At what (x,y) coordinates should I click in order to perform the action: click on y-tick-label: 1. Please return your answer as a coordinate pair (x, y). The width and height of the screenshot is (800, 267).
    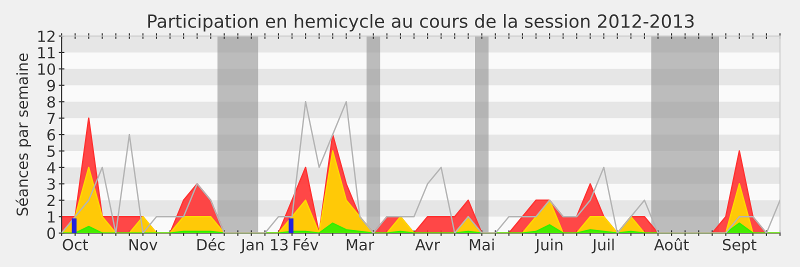
    Looking at the image, I should click on (51, 216).